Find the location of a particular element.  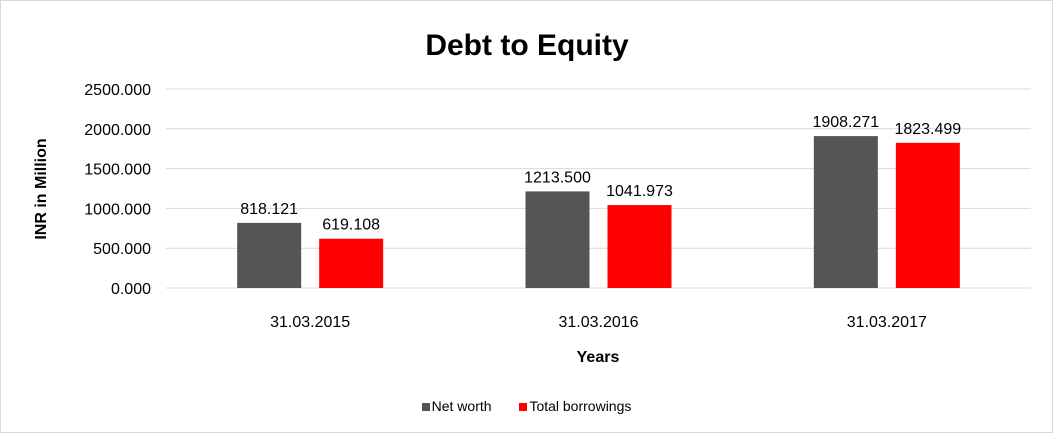

x-tick-label: 31.03.2015 is located at coordinates (310, 322).